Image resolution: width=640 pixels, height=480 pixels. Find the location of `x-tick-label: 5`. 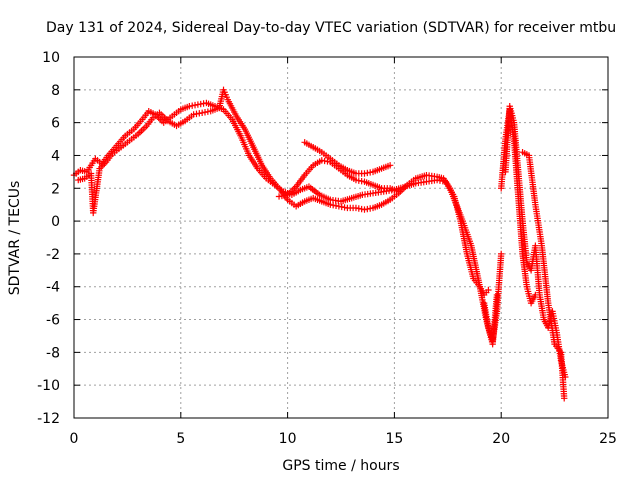

x-tick-label: 5 is located at coordinates (180, 439).